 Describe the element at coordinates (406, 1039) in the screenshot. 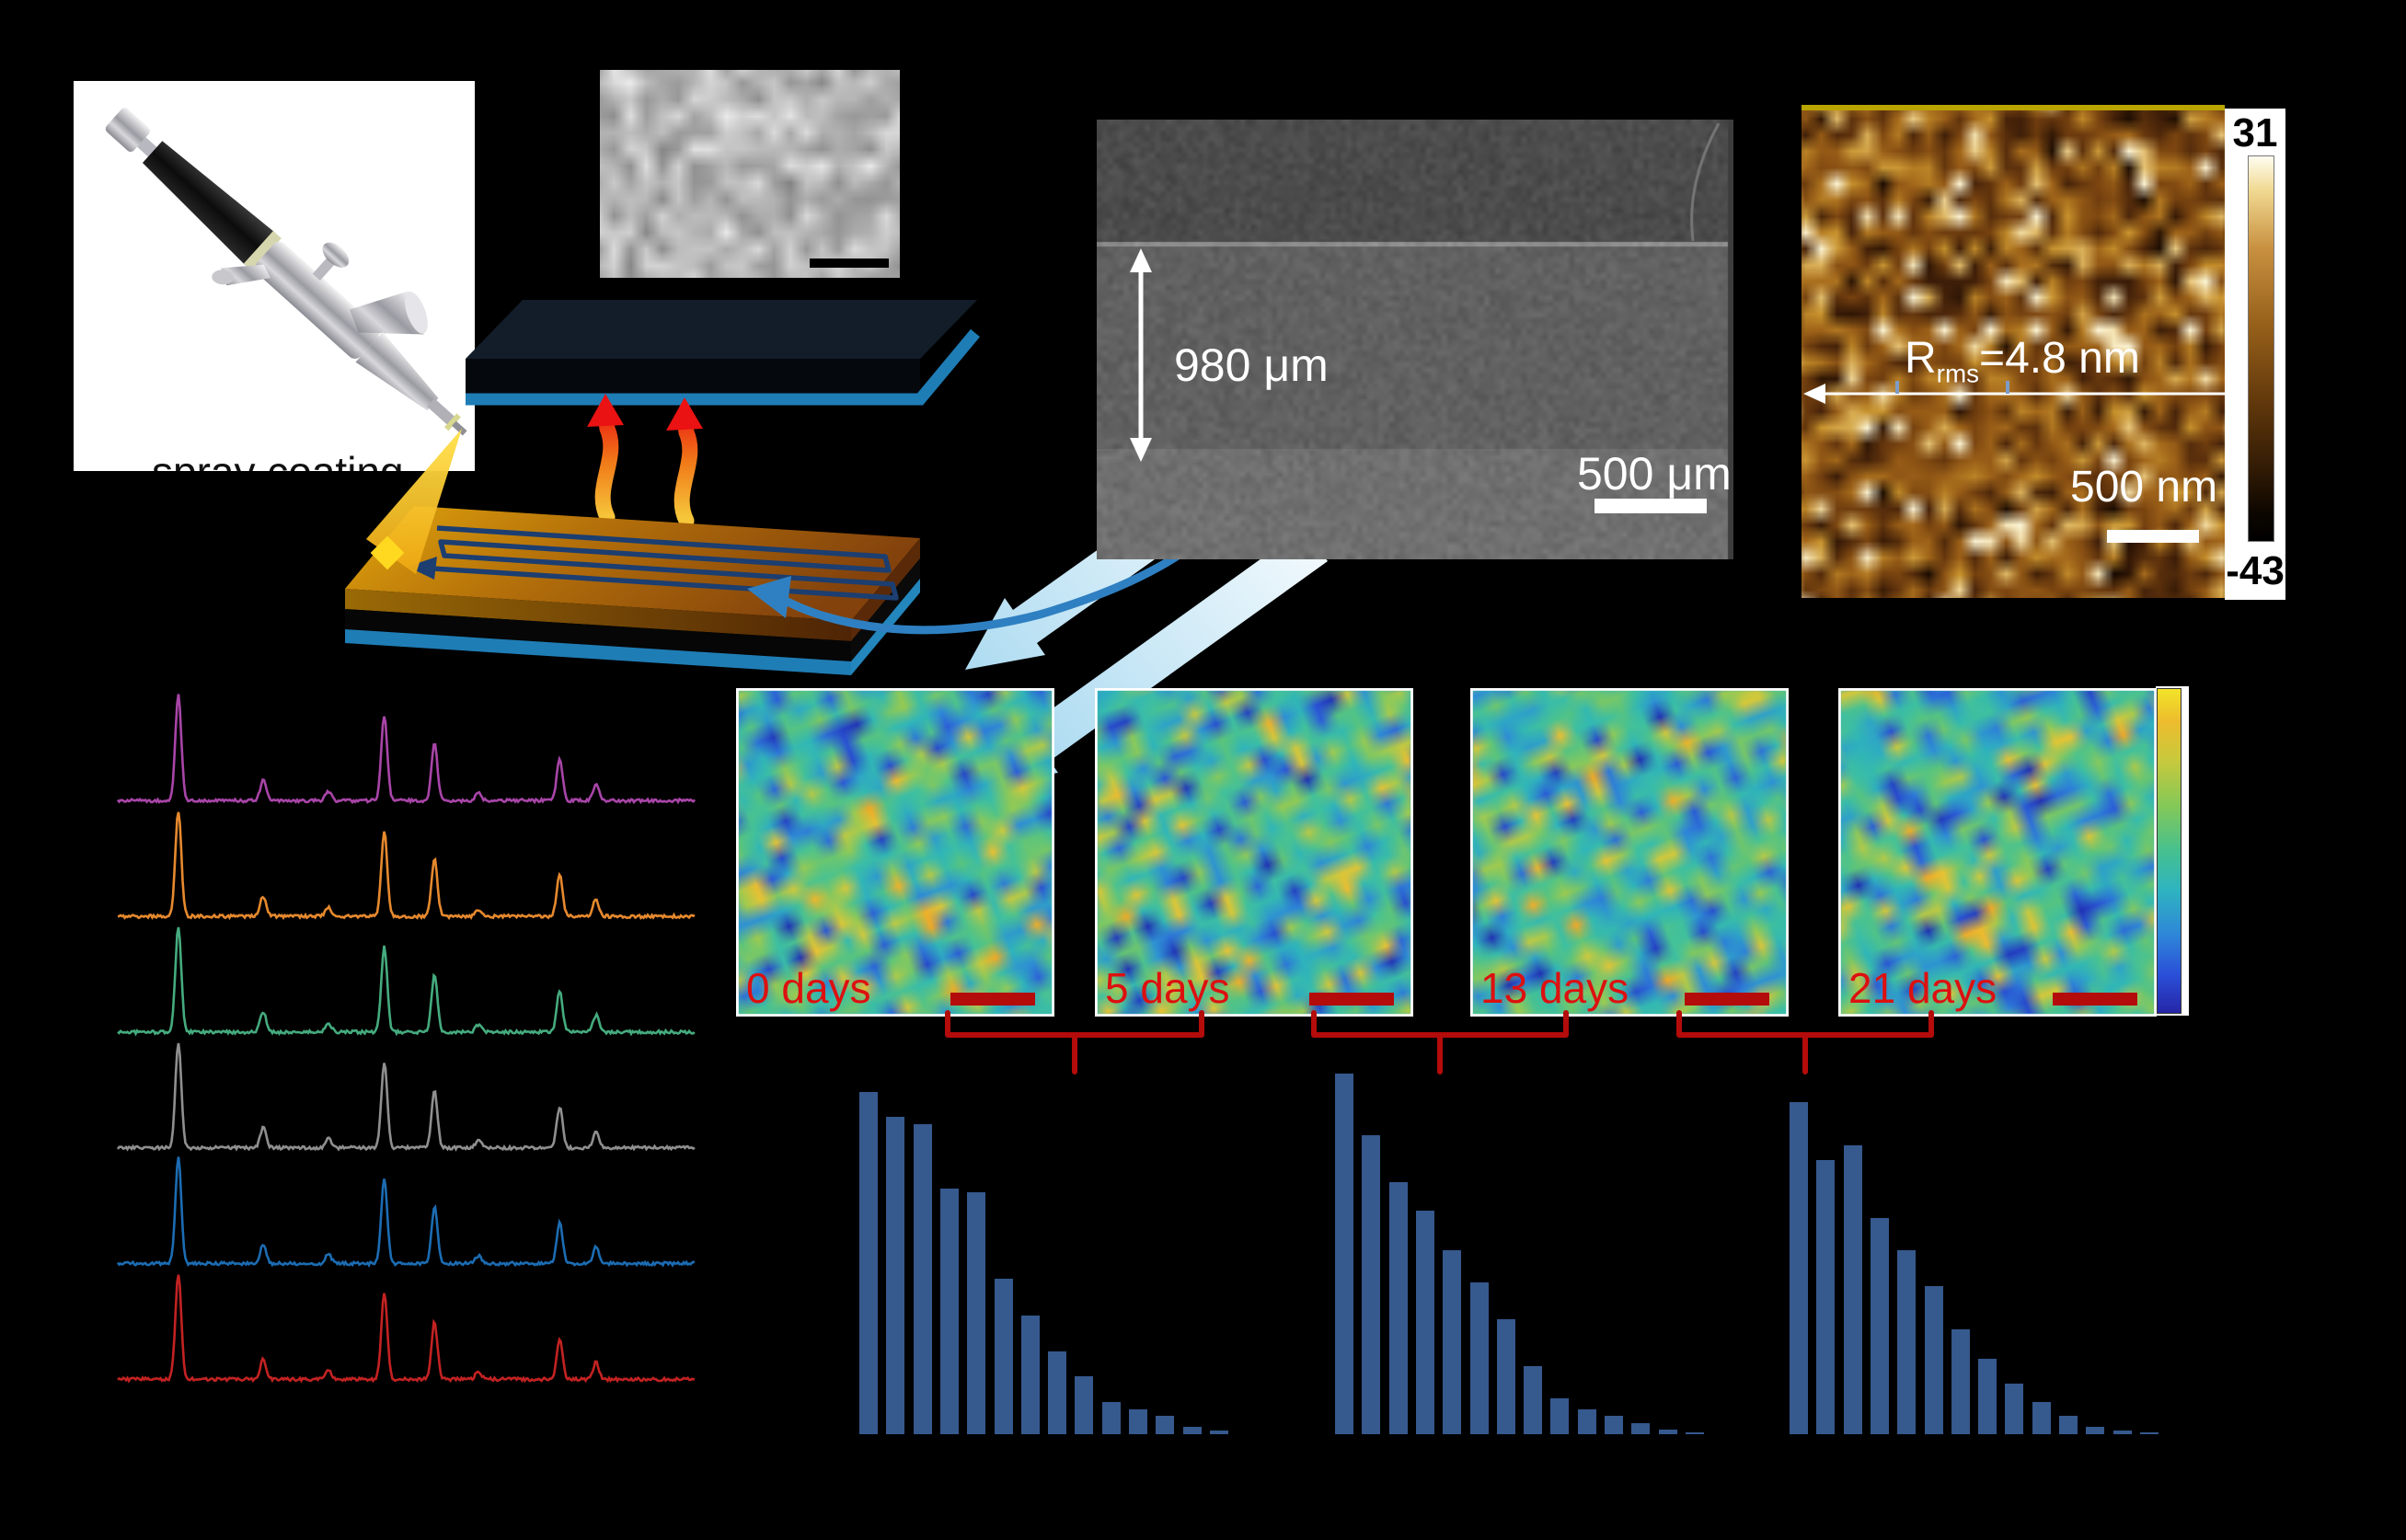

I see `xrd-plot` at that location.